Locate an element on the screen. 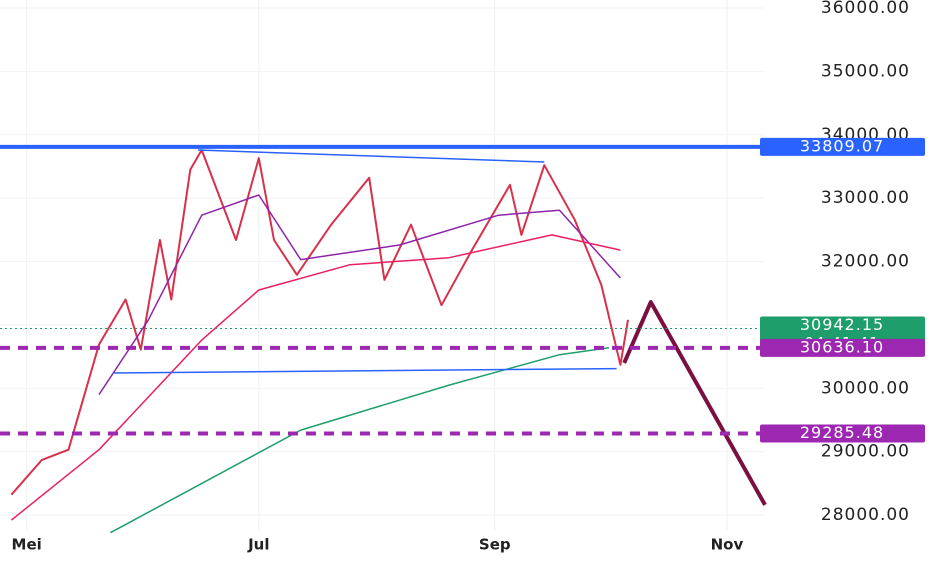 Image resolution: width=942 pixels, height=564 pixels. level-label: 33809.07 is located at coordinates (842, 145).